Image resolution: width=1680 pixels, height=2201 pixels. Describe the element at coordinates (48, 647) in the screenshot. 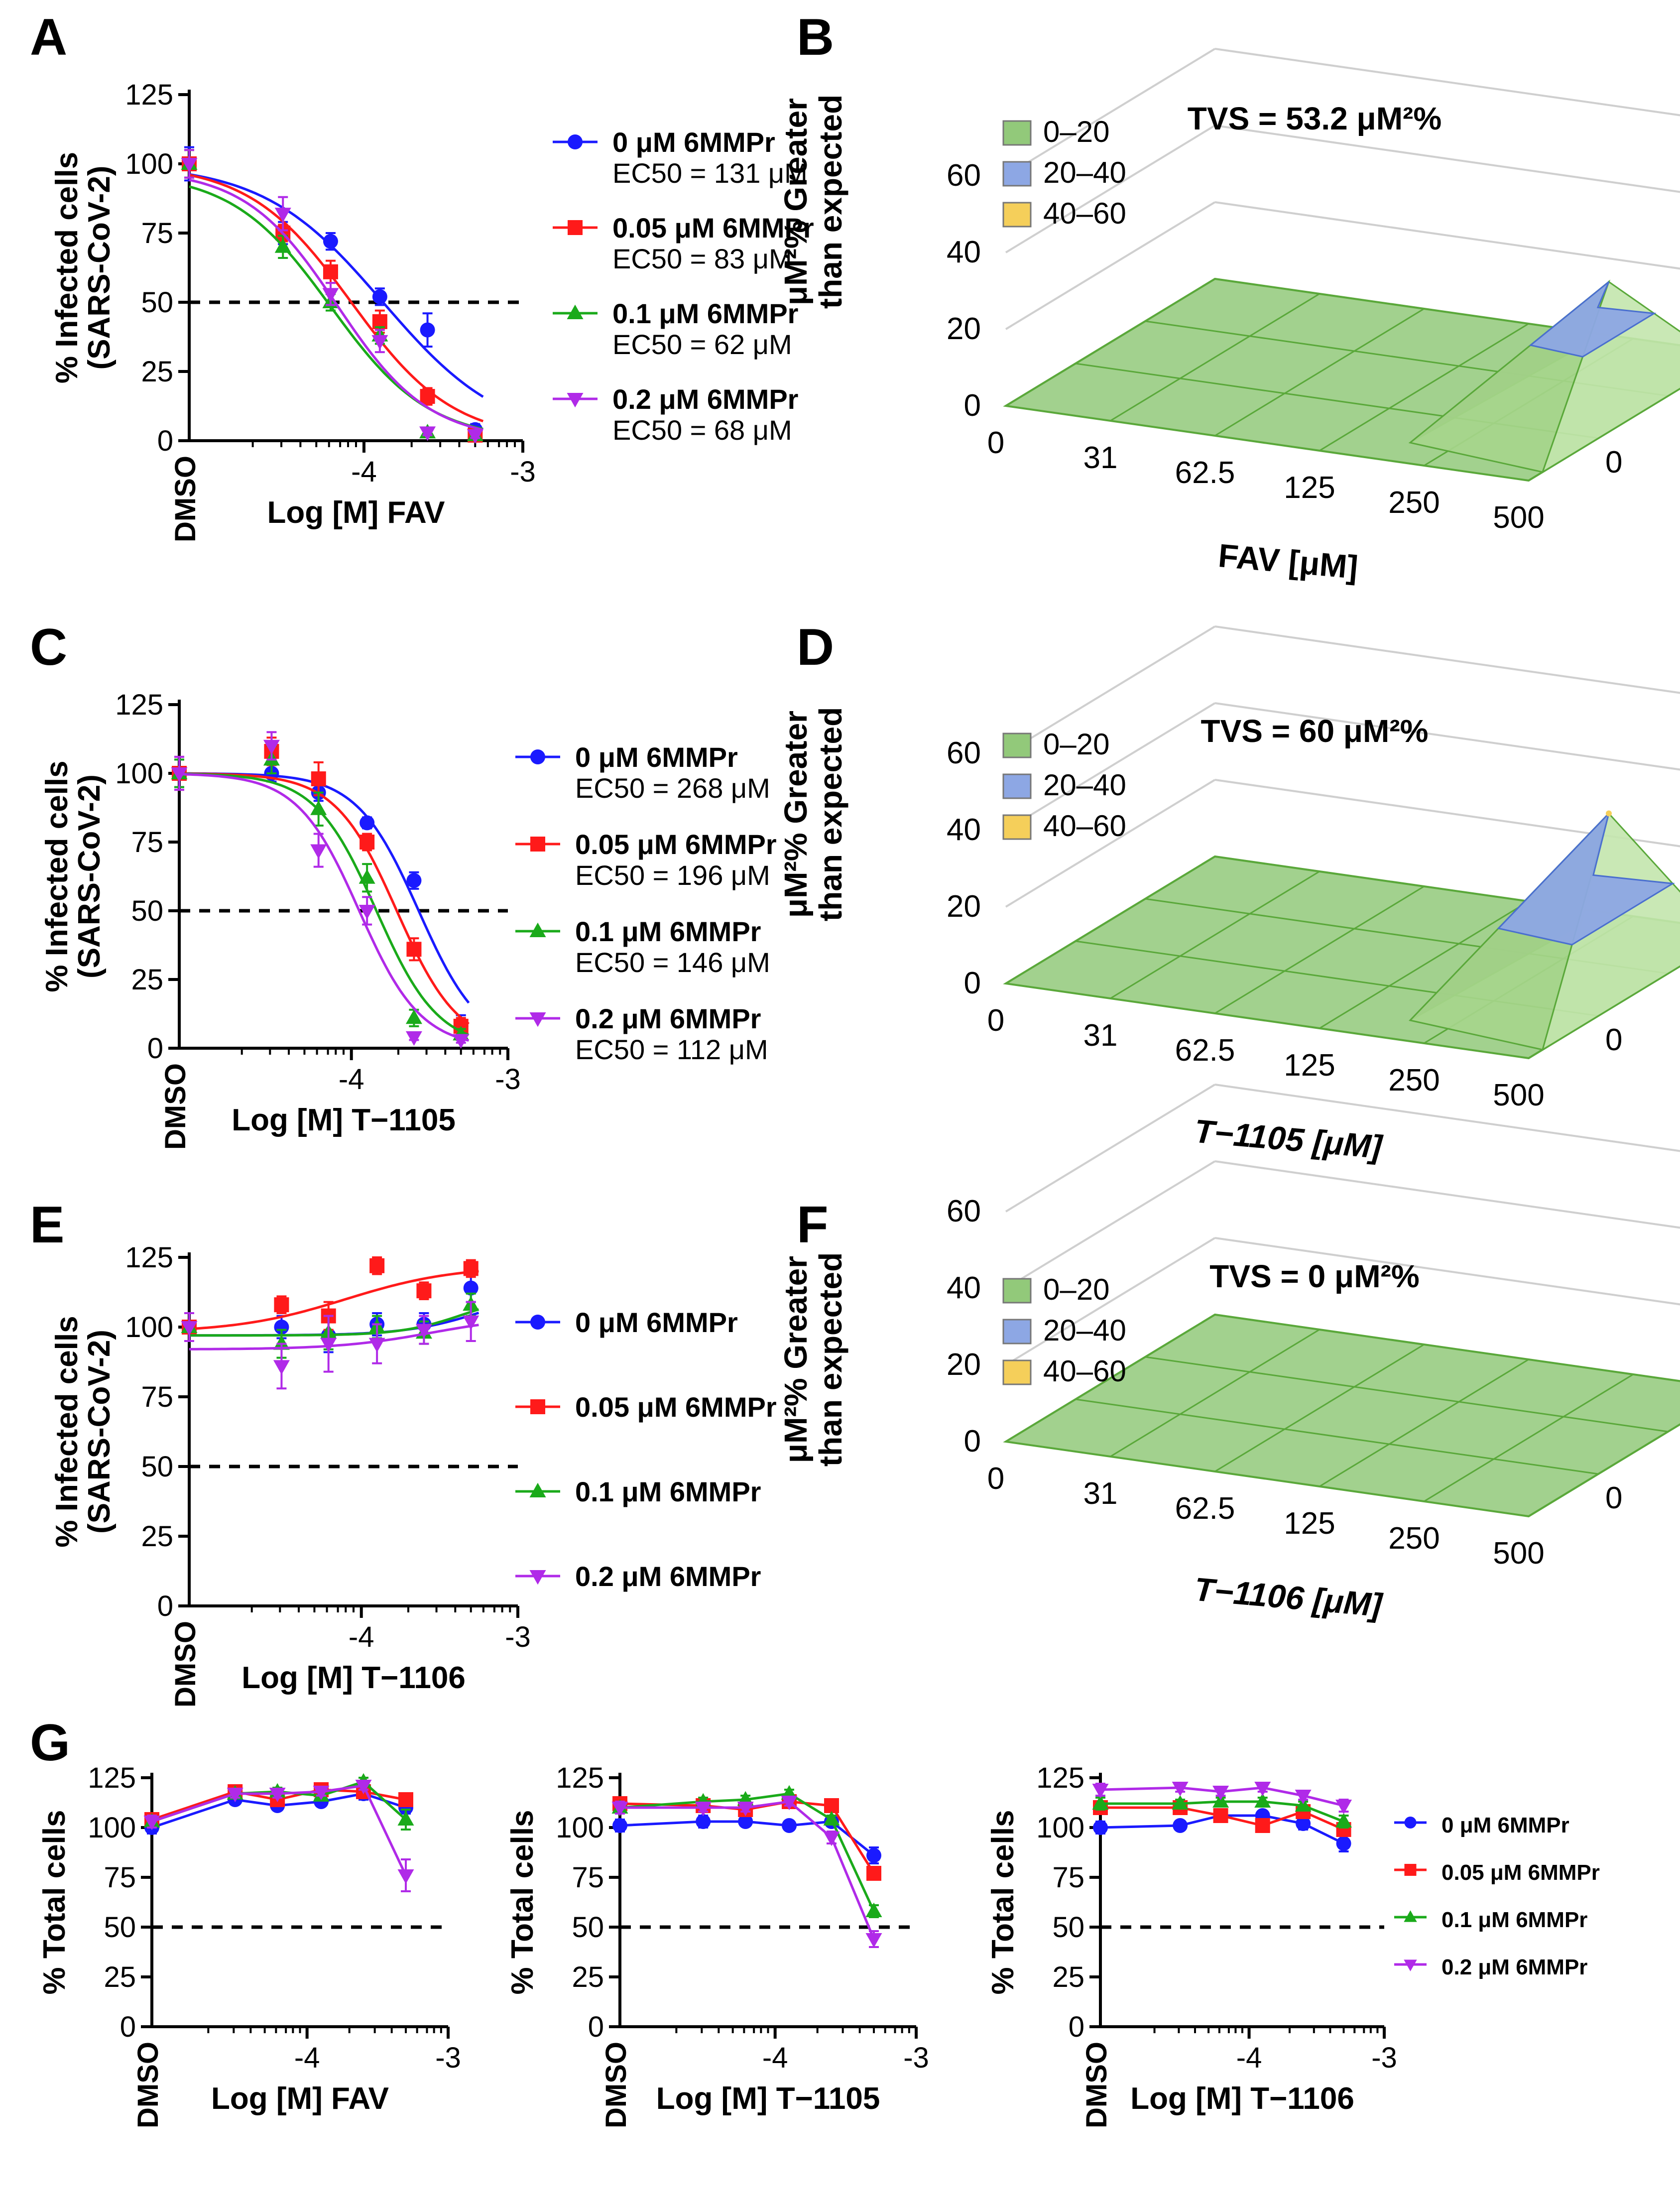

I see `panel-label-c: C` at that location.